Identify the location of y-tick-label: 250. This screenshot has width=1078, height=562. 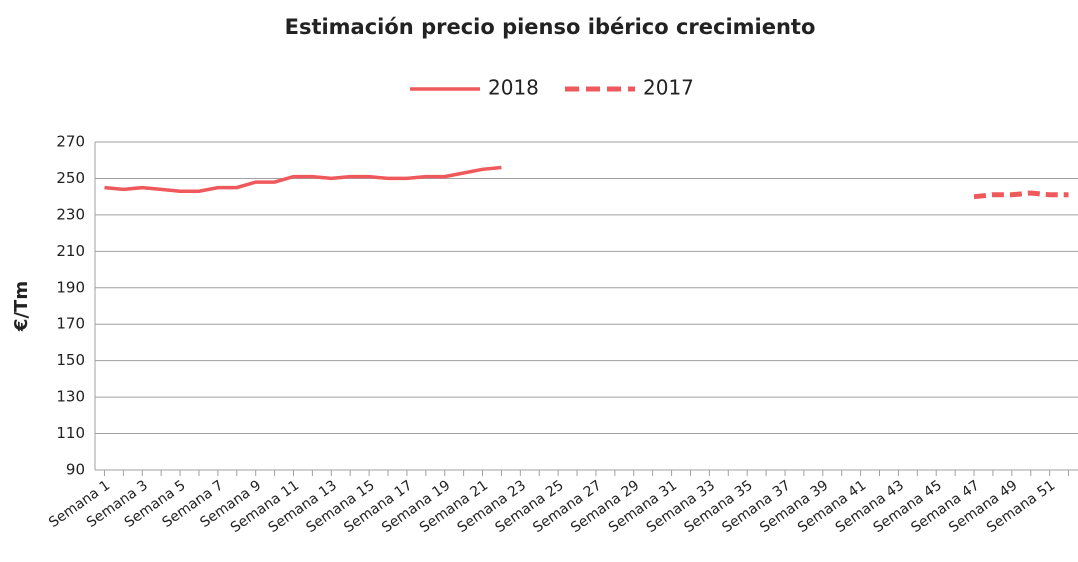
(70, 178).